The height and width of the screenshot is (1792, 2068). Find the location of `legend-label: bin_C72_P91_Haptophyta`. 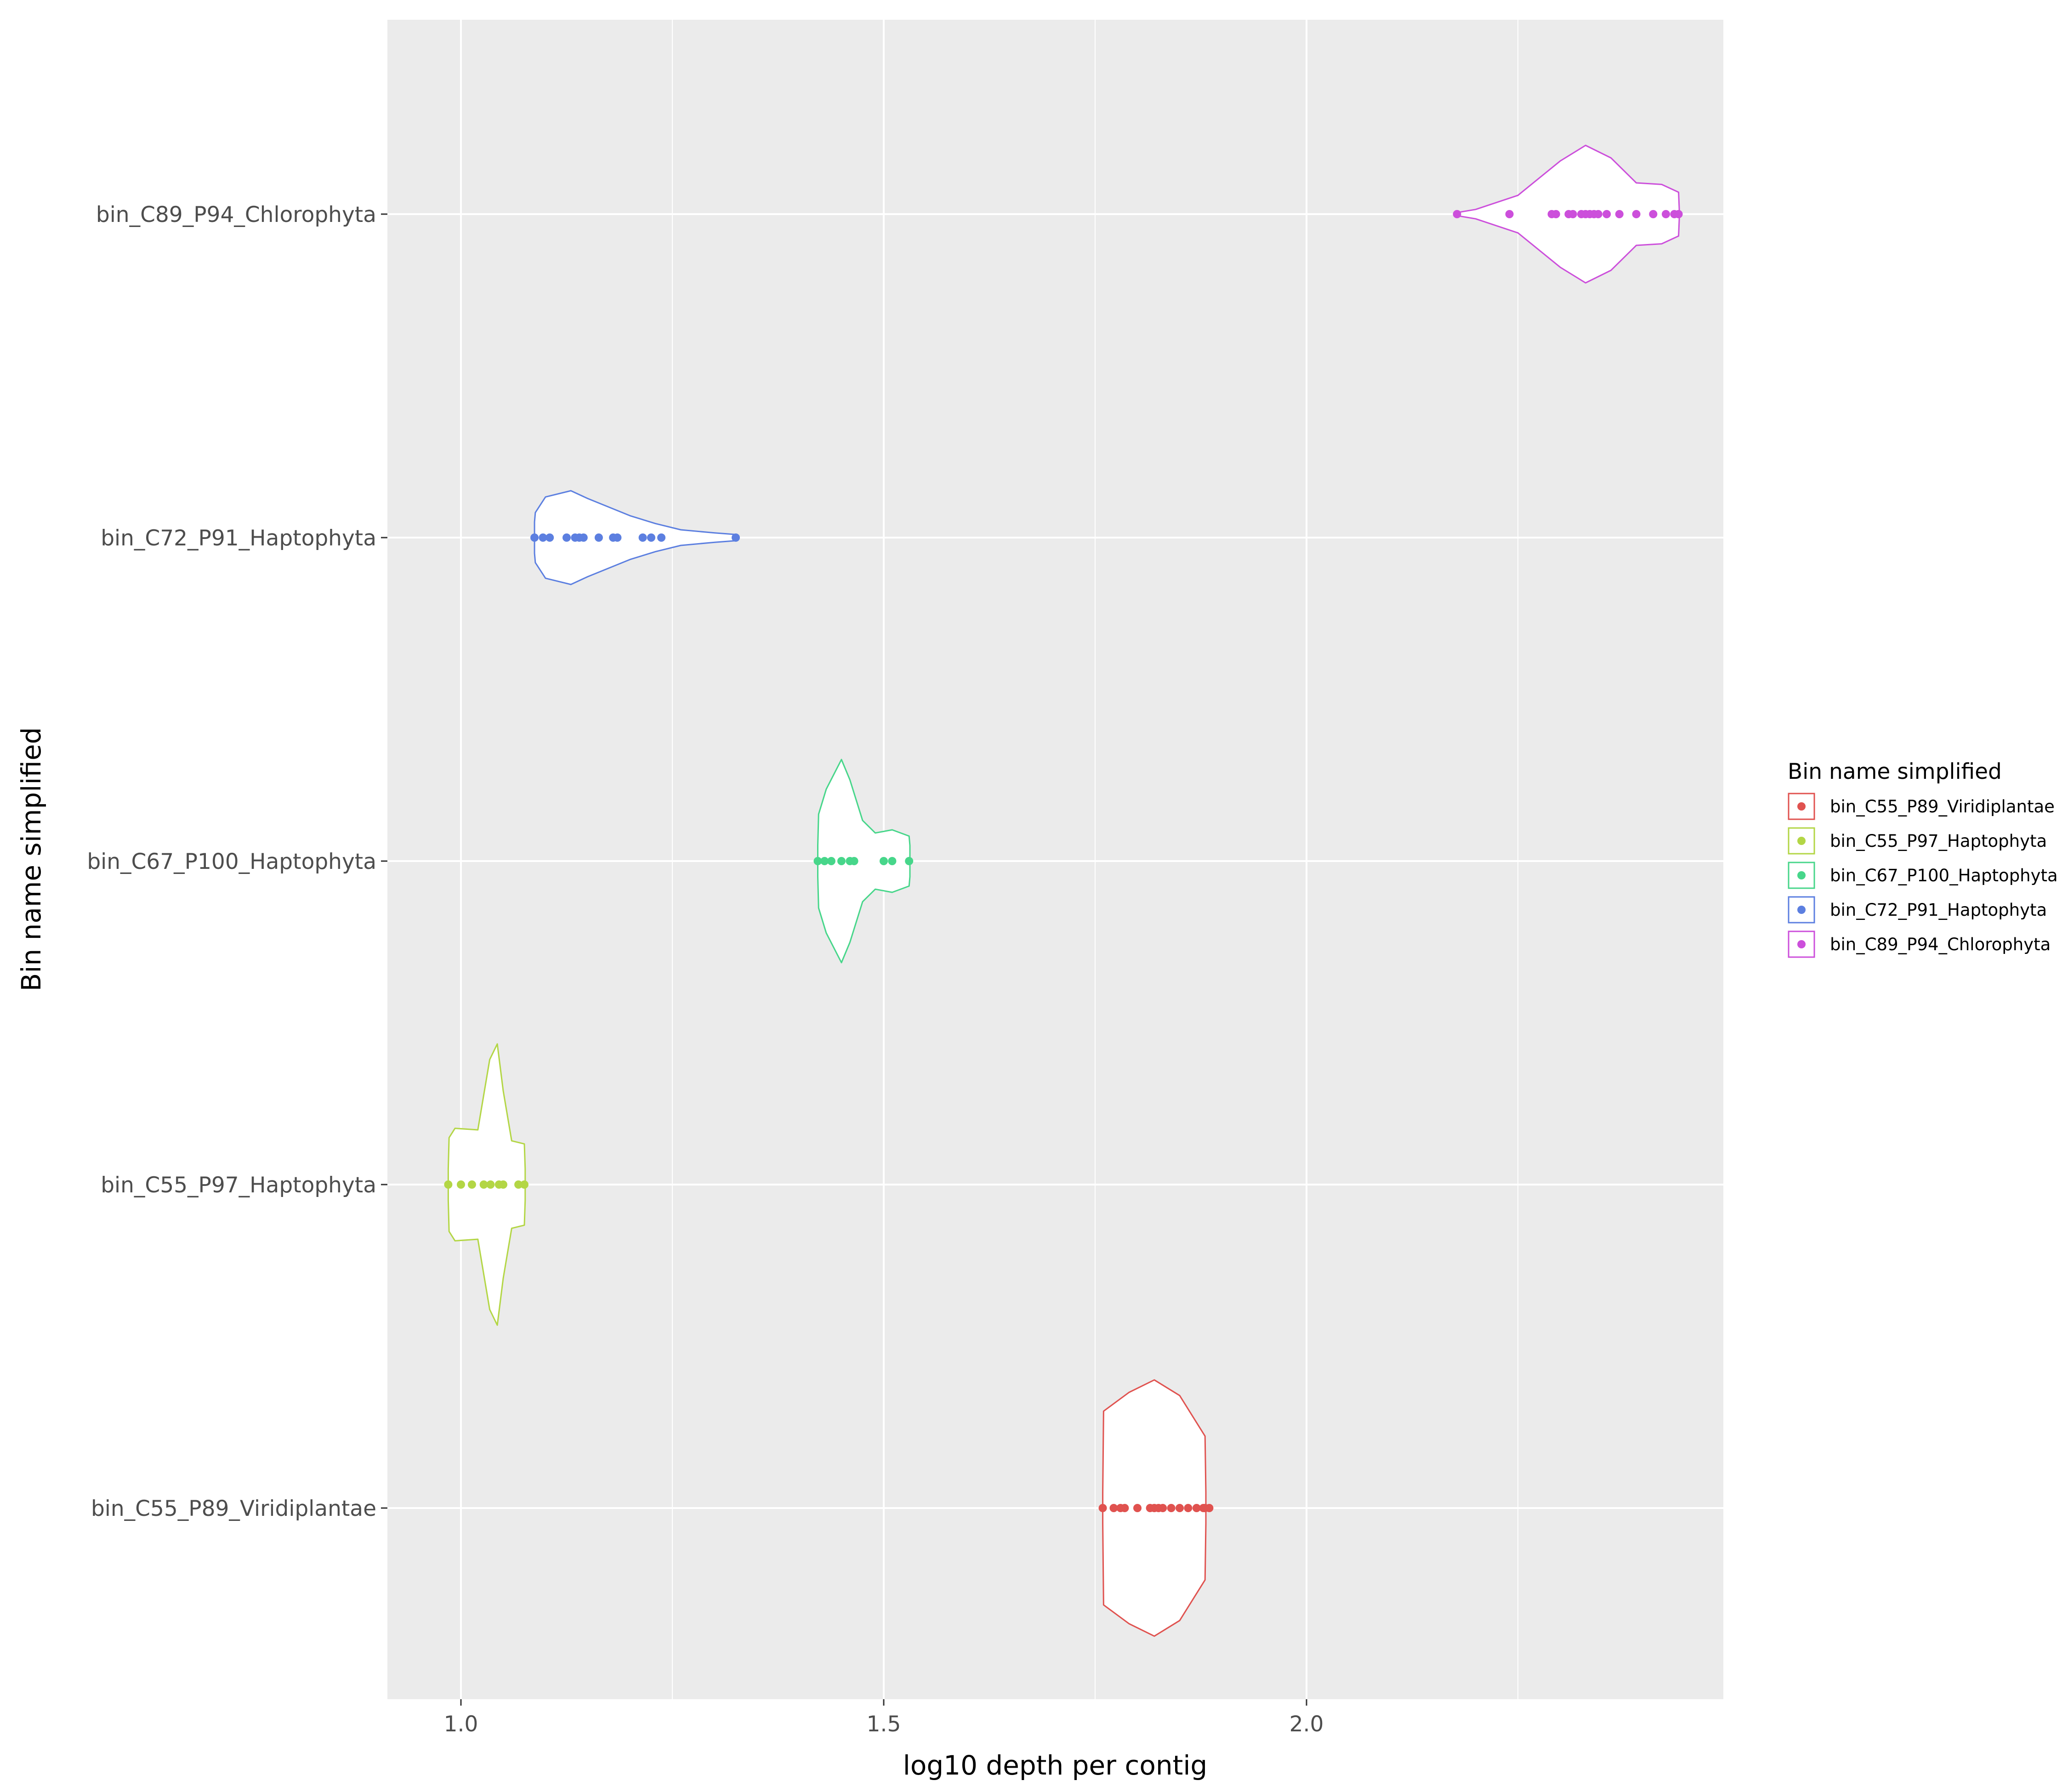

legend-label: bin_C72_P91_Haptophyta is located at coordinates (1938, 910).